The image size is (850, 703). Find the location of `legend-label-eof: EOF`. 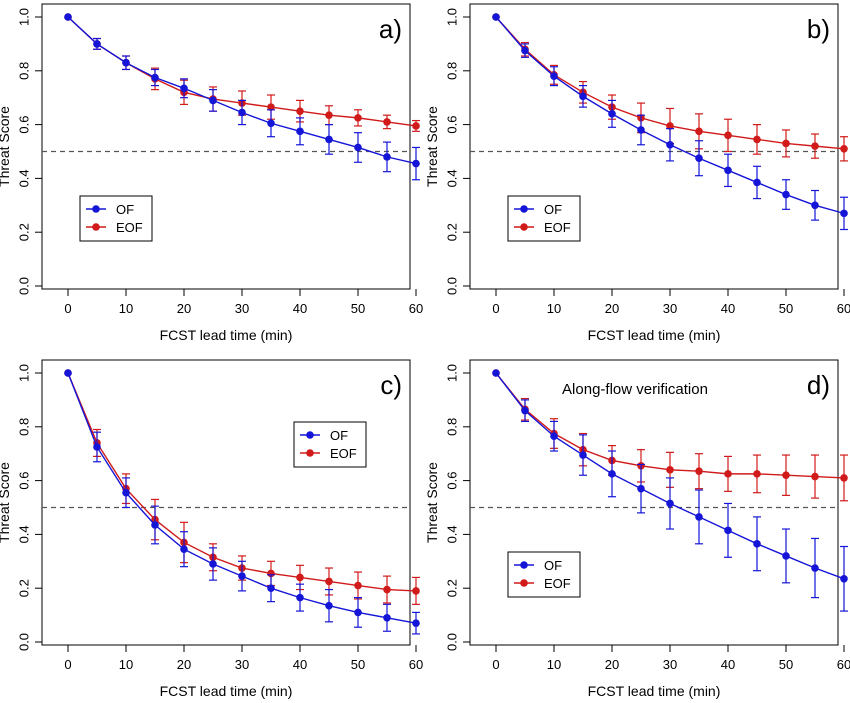

legend-label-eof: EOF is located at coordinates (557, 583).